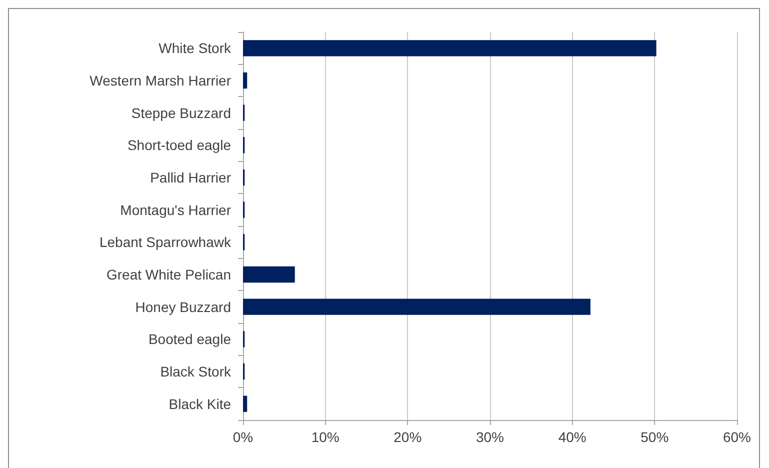  Describe the element at coordinates (191, 178) in the screenshot. I see `y-tick-label: Pallid Harrier` at that location.